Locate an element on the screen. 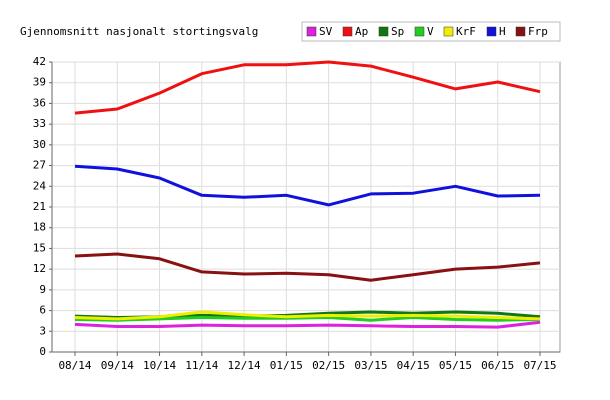 This screenshot has width=610, height=400. y-tick-label: 15 is located at coordinates (39, 247).